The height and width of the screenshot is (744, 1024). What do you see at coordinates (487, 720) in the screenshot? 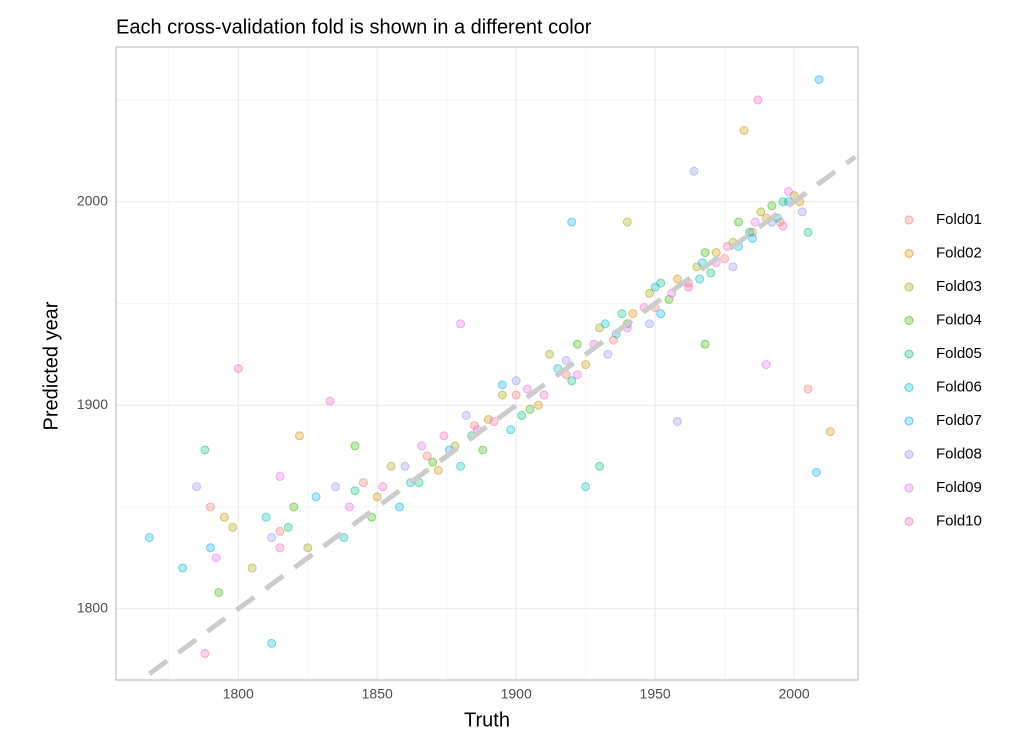
I see `x-axis-title: Truth` at bounding box center [487, 720].